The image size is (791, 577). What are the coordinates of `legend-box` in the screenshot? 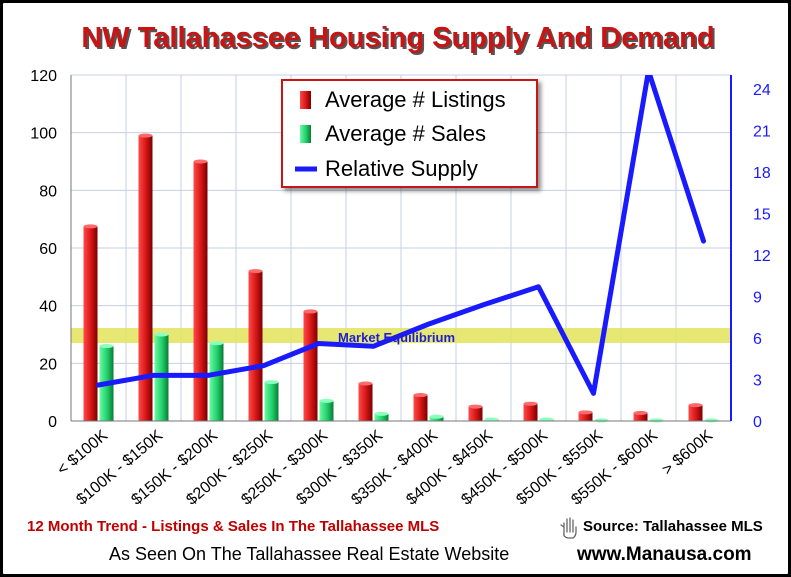 It's located at (409, 133).